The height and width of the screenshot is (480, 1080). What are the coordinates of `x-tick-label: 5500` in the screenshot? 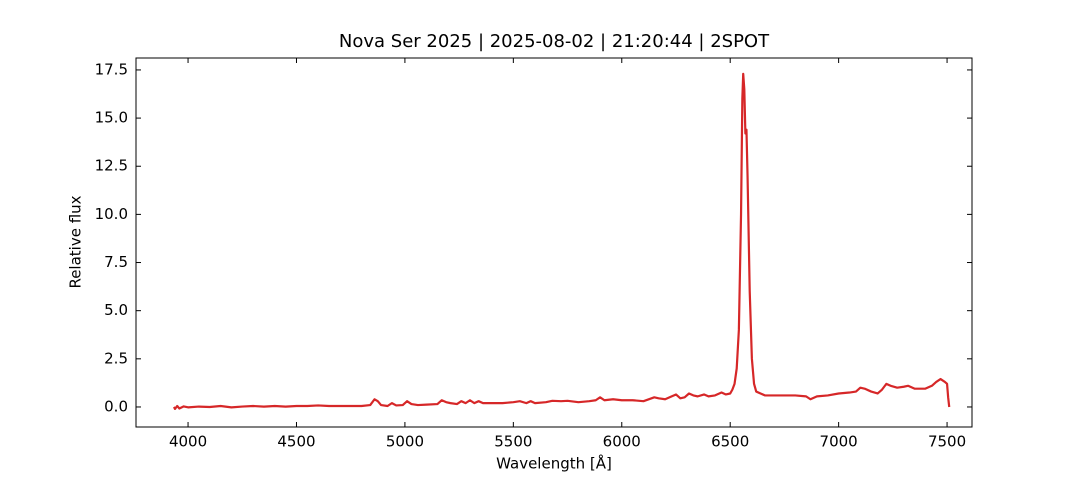 It's located at (513, 442).